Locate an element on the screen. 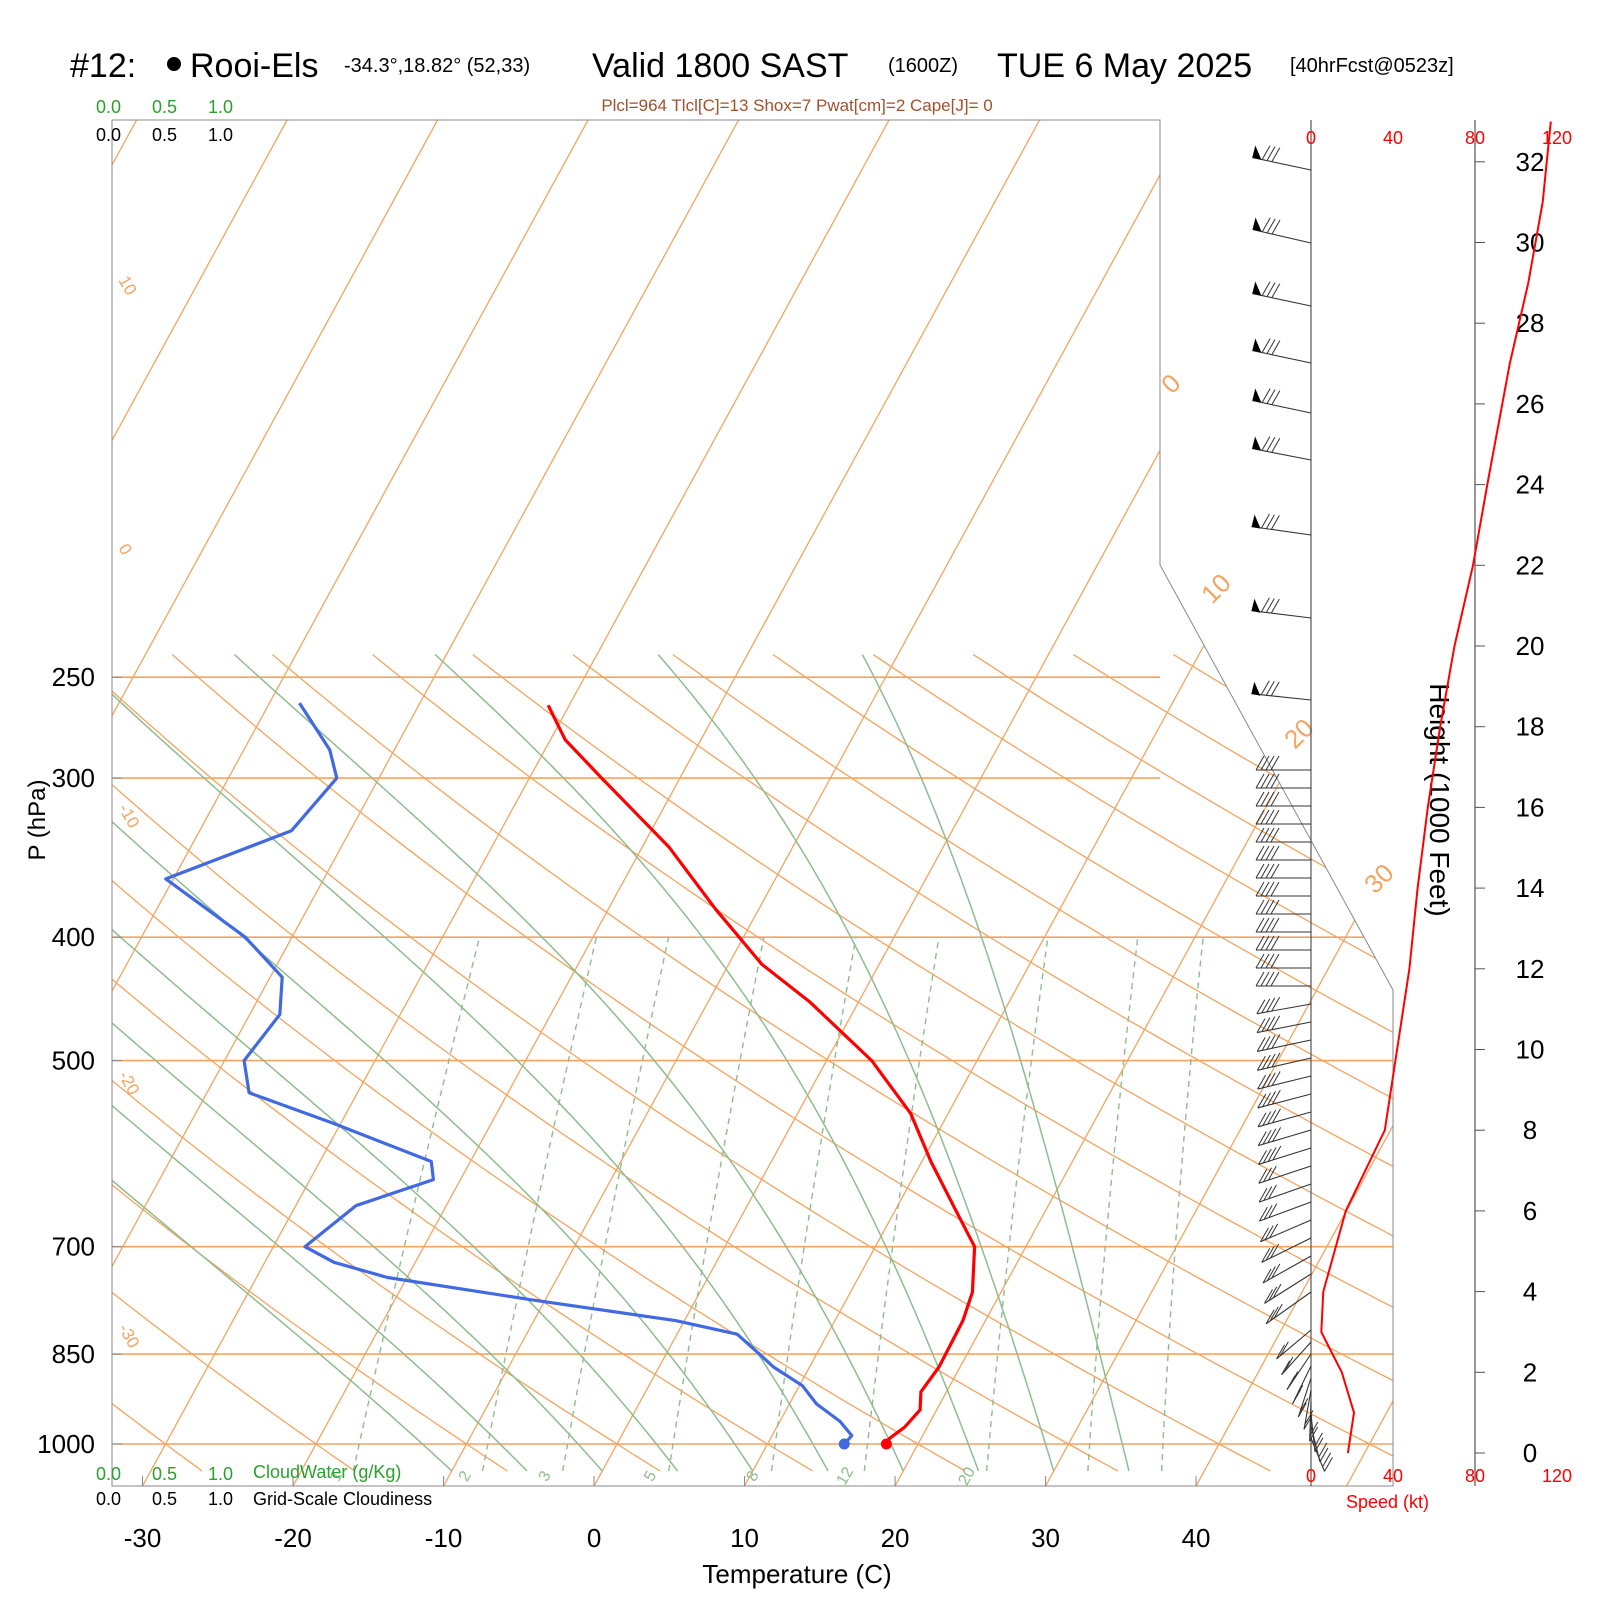 The height and width of the screenshot is (1600, 1600). wind-speed-line is located at coordinates (1436, 787).